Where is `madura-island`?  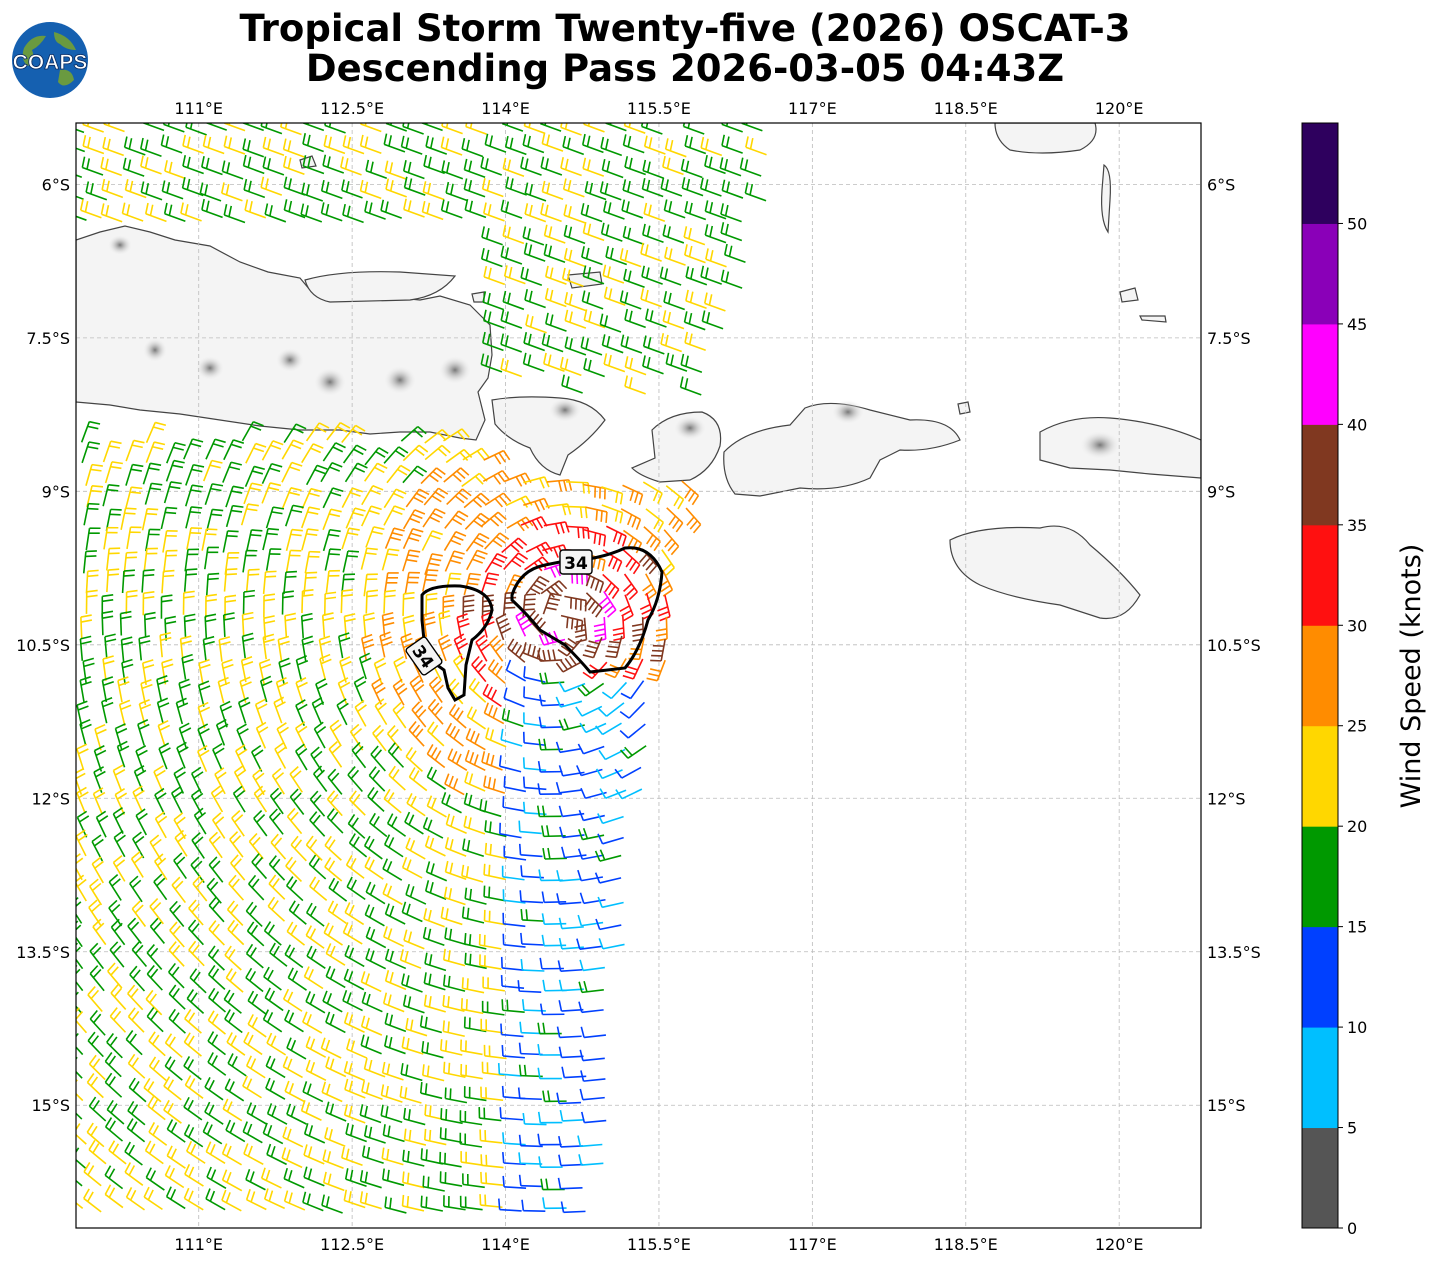
madura-island is located at coordinates (380, 287).